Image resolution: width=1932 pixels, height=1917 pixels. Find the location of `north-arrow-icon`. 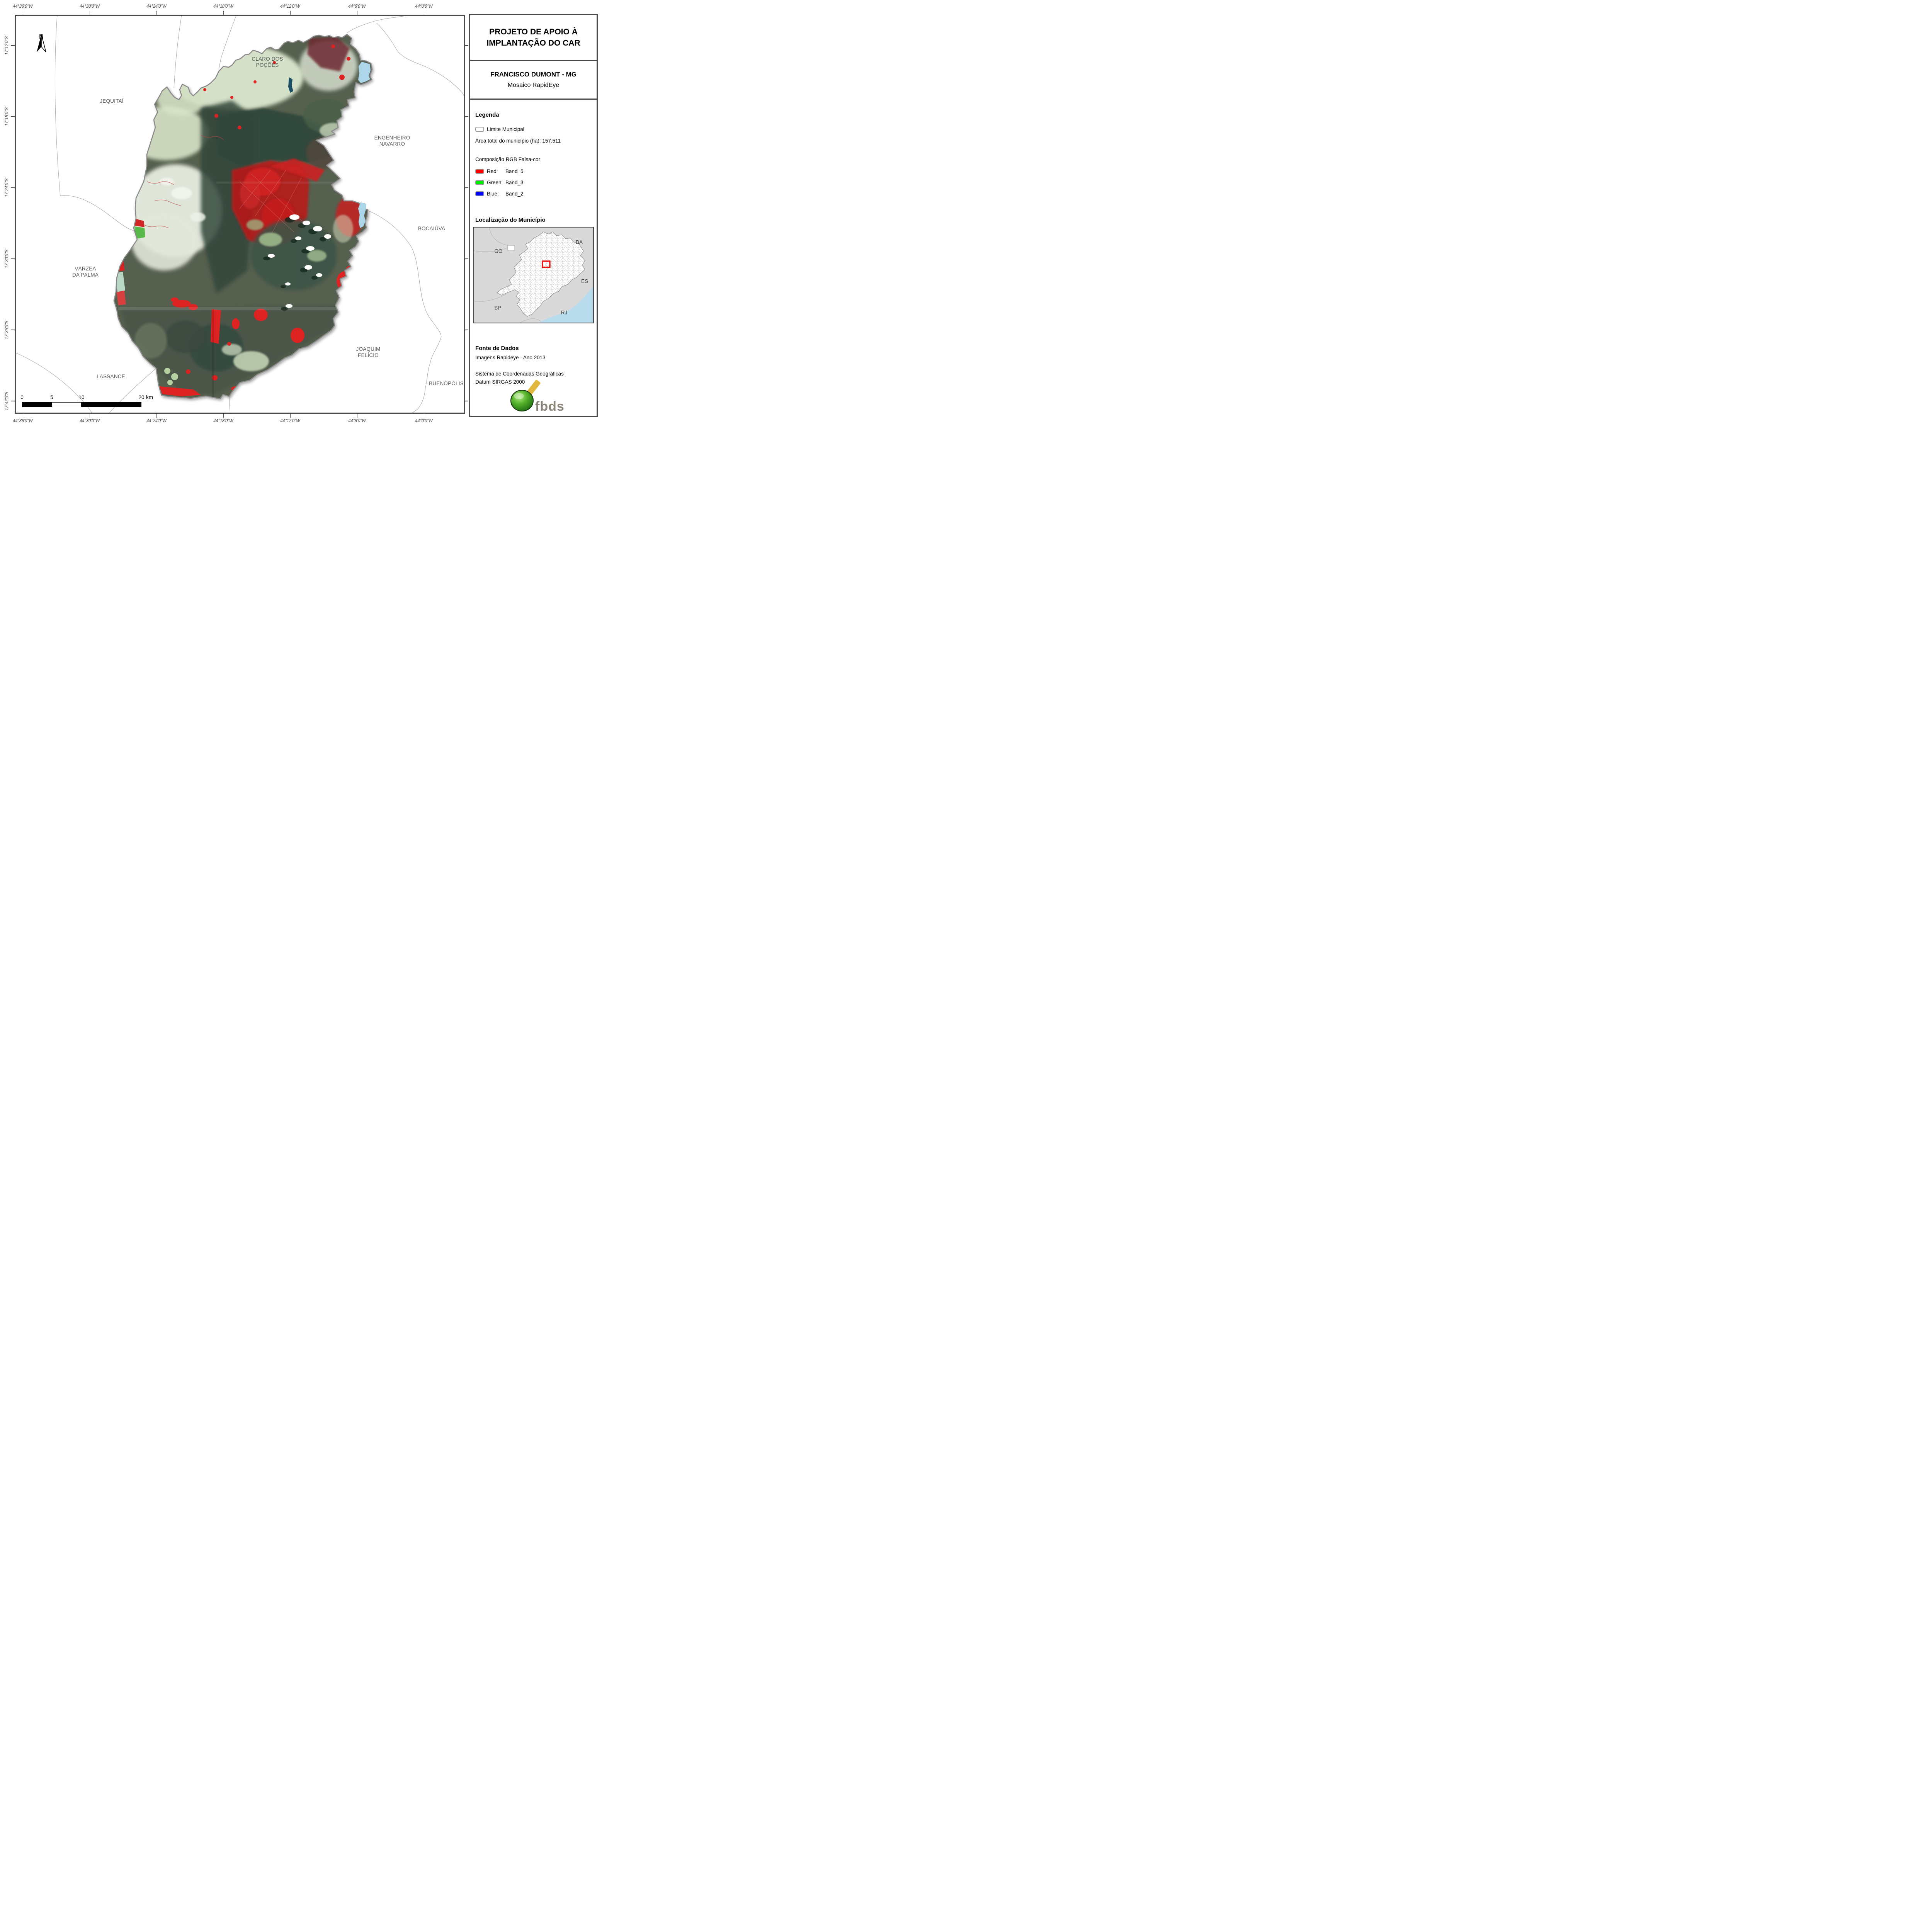

north-arrow-icon is located at coordinates (41, 44).